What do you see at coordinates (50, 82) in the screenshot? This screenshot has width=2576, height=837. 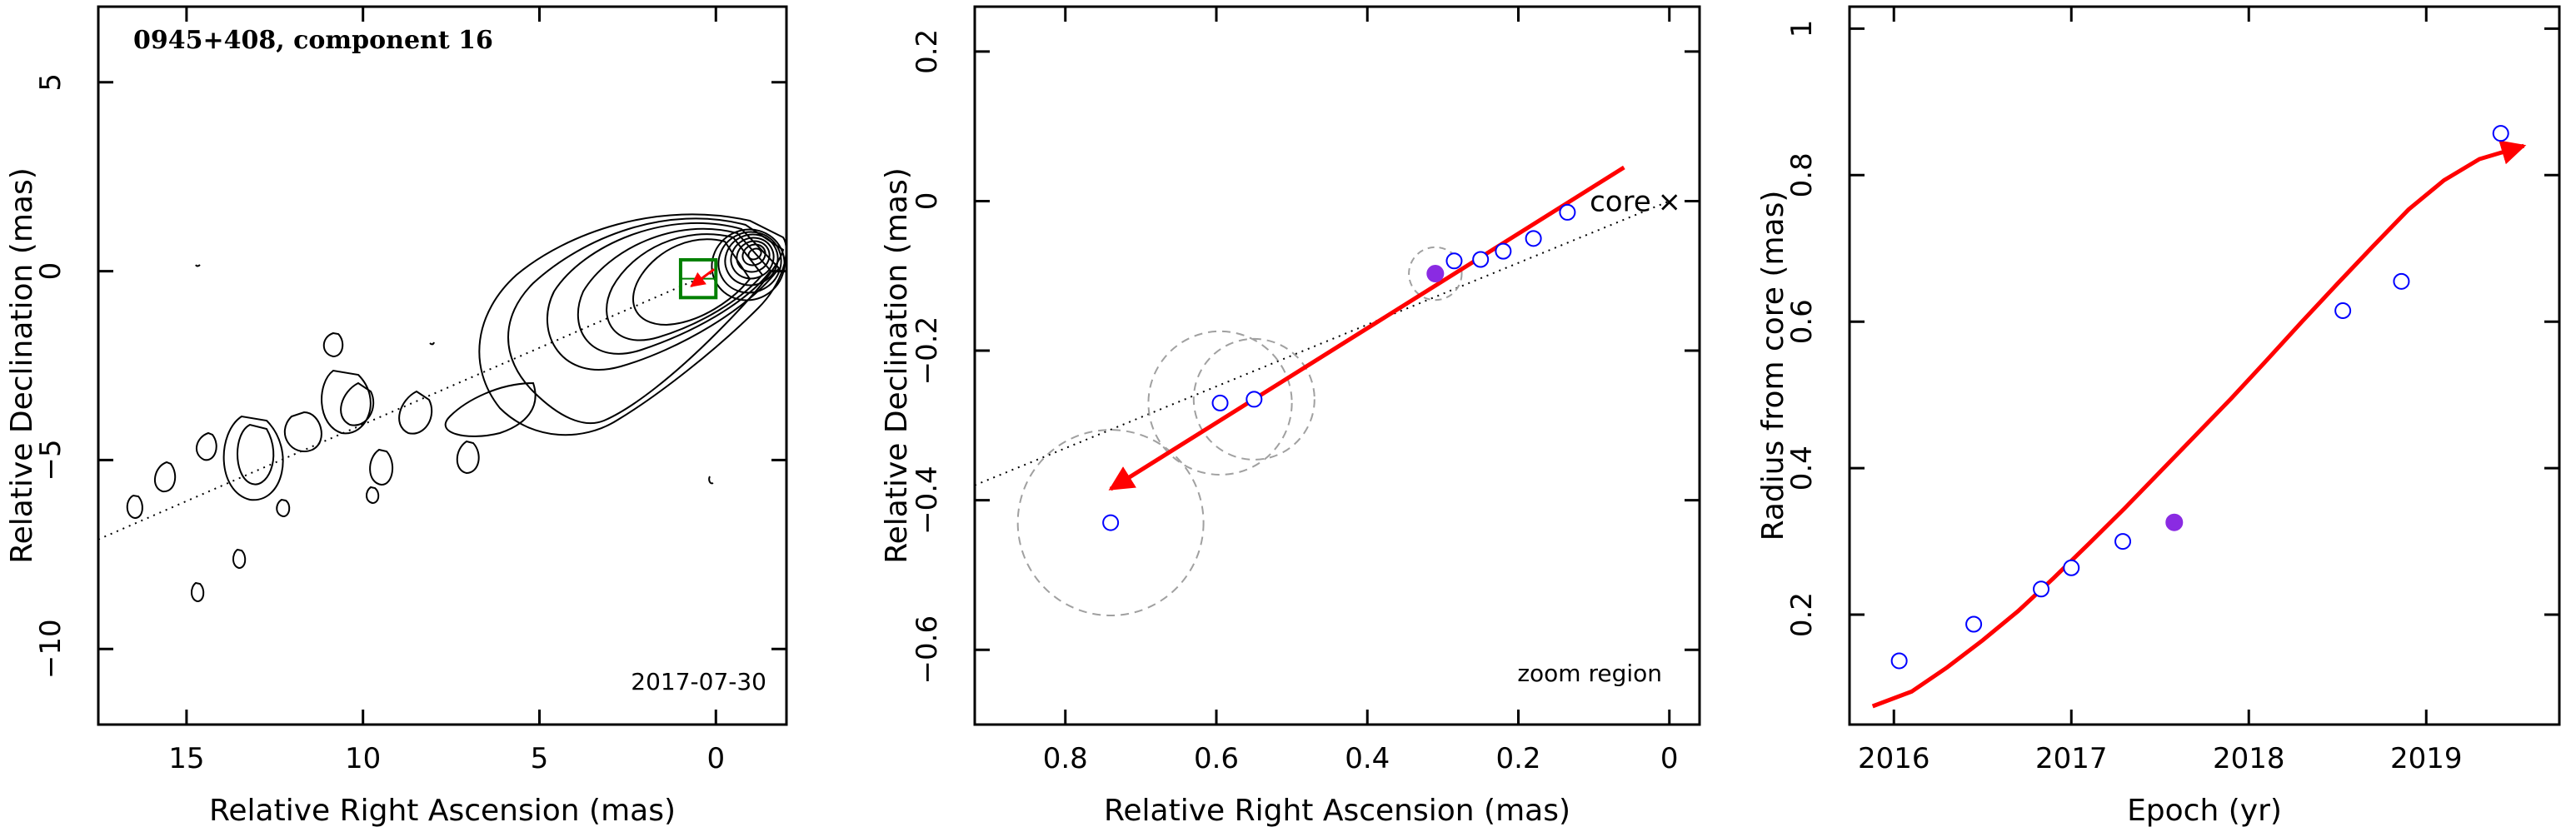 I see `y-tick-label: 5` at bounding box center [50, 82].